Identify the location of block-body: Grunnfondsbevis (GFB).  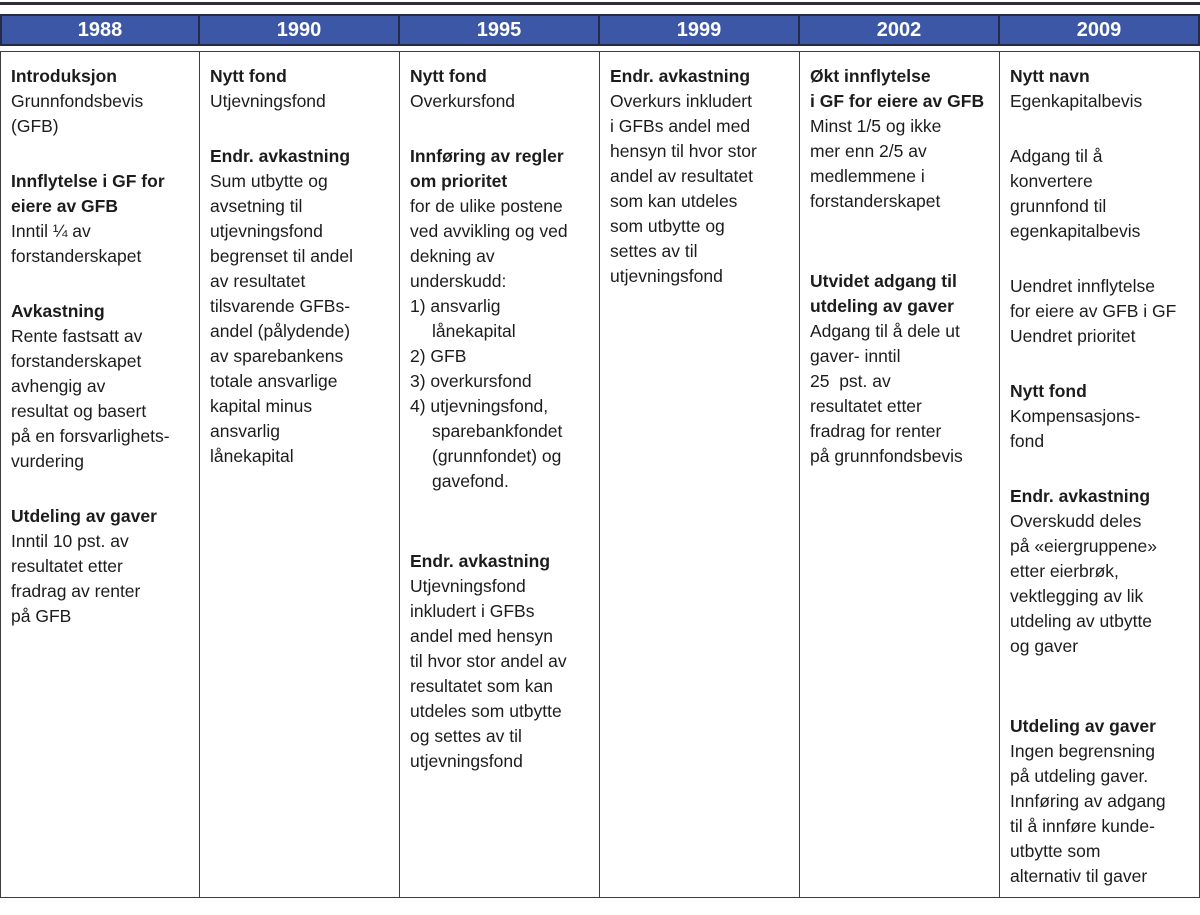
(77, 113).